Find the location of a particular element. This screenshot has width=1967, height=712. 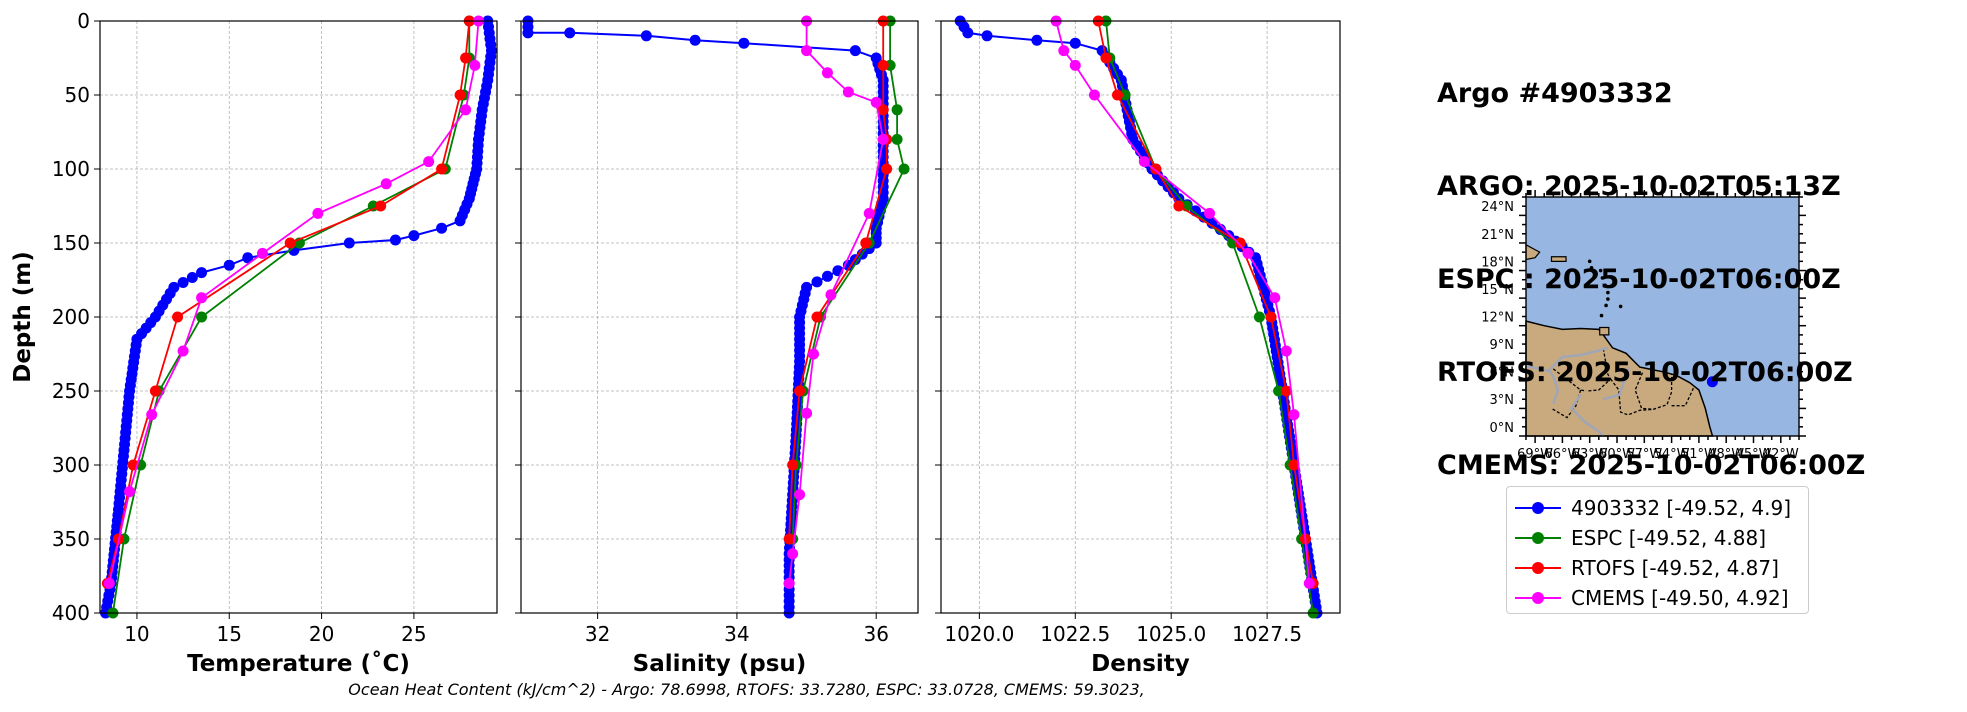

map-lat-label: 24°N is located at coordinates (1497, 207).